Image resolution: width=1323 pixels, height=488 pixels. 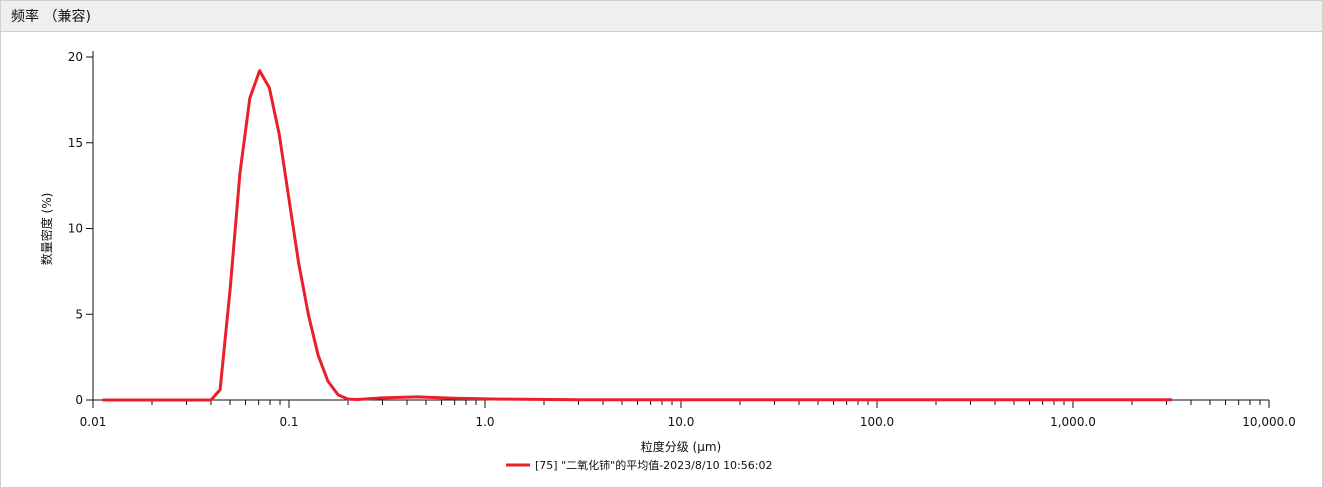 What do you see at coordinates (75, 229) in the screenshot?
I see `y-tick-label: 10` at bounding box center [75, 229].